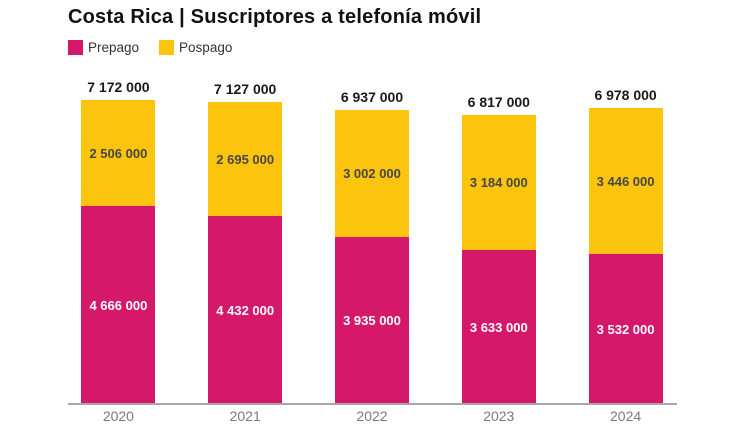  I want to click on bar-group-2020: 7 172 000 2 506 000 4 666 000, so click(118, 241).